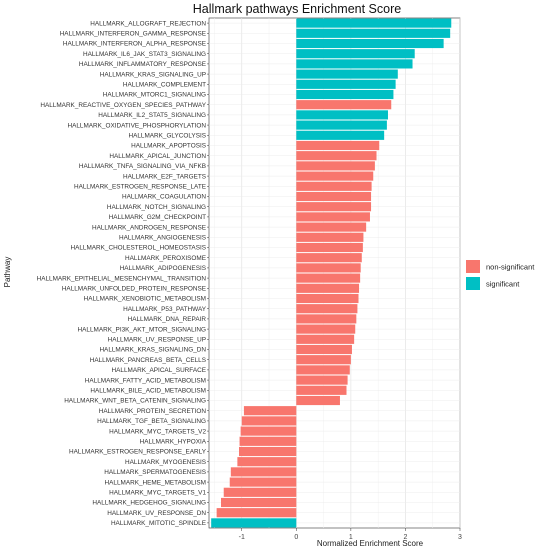  What do you see at coordinates (164, 176) in the screenshot?
I see `category-label: HALLMARK_E2F_TARGETS` at bounding box center [164, 176].